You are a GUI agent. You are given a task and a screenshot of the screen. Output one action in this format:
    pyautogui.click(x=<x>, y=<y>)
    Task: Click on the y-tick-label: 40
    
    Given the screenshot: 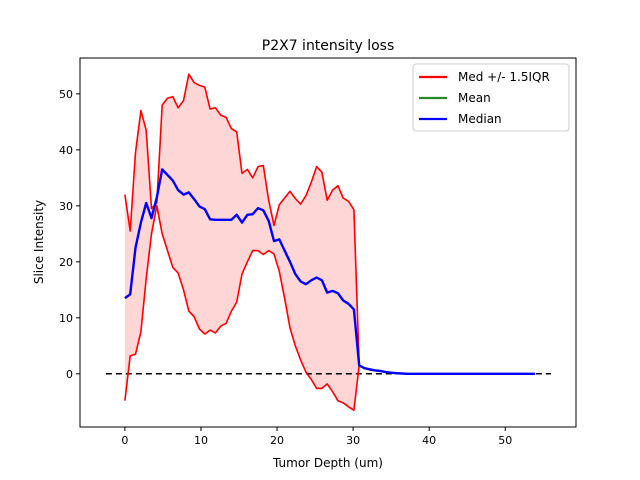 What is the action you would take?
    pyautogui.click(x=66, y=150)
    